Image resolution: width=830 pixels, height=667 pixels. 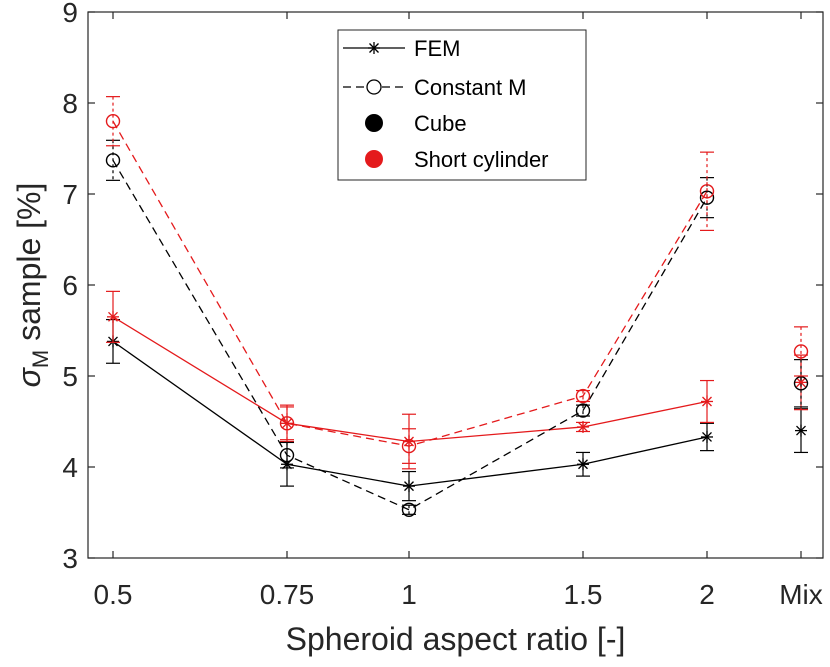 What do you see at coordinates (374, 48) in the screenshot?
I see `legend-fem-star-icon` at bounding box center [374, 48].